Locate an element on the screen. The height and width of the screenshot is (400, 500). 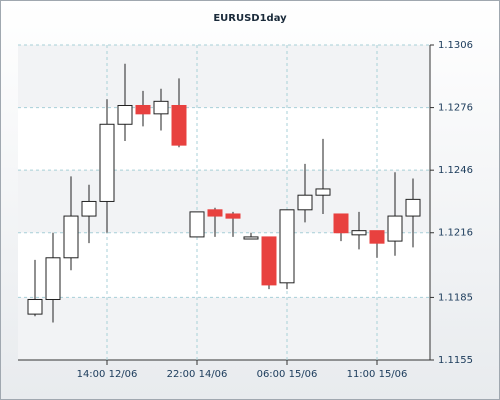
y-tick-label: 1.1306 is located at coordinates (455, 45).